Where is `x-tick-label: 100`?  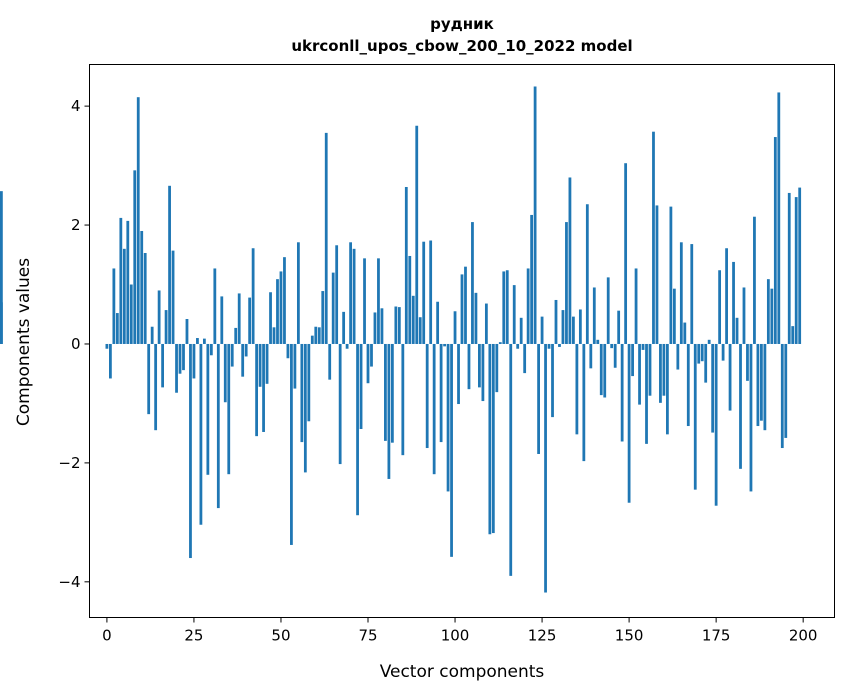 x-tick-label: 100 is located at coordinates (455, 636).